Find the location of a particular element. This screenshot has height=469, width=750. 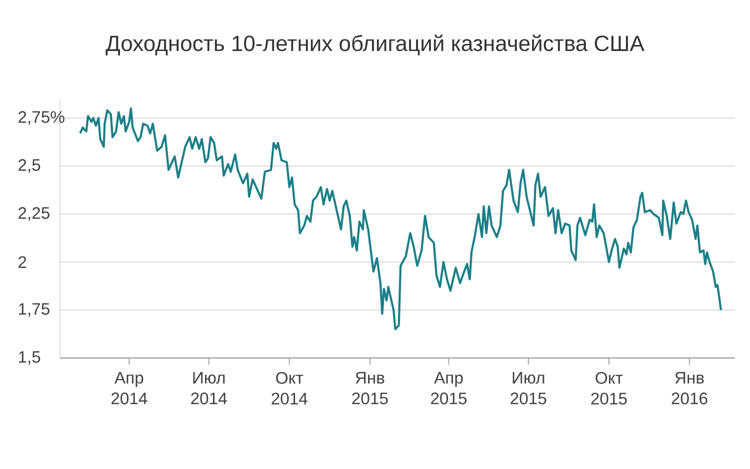

y-tick-label: 2,5 is located at coordinates (29, 166).